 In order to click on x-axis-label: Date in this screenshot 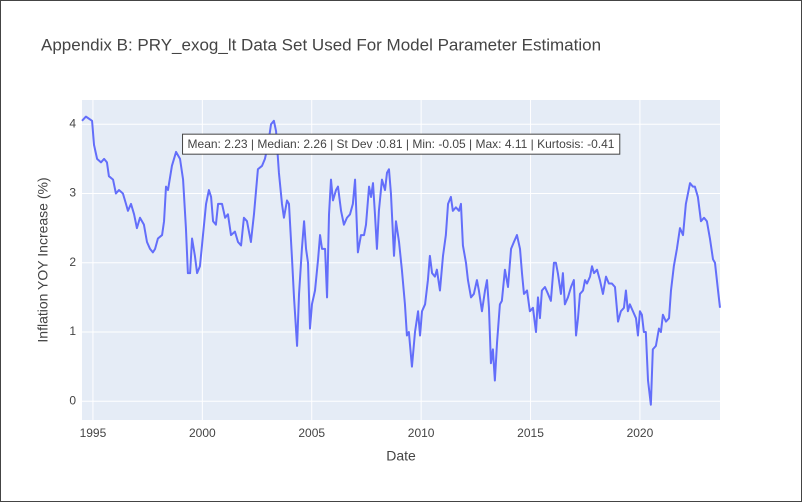, I will do `click(401, 456)`.